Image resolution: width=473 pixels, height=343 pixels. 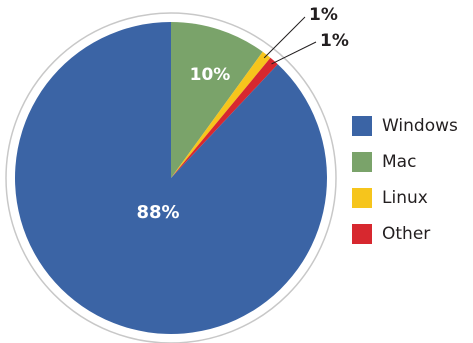 What do you see at coordinates (399, 162) in the screenshot?
I see `legend-label-mac: Mac` at bounding box center [399, 162].